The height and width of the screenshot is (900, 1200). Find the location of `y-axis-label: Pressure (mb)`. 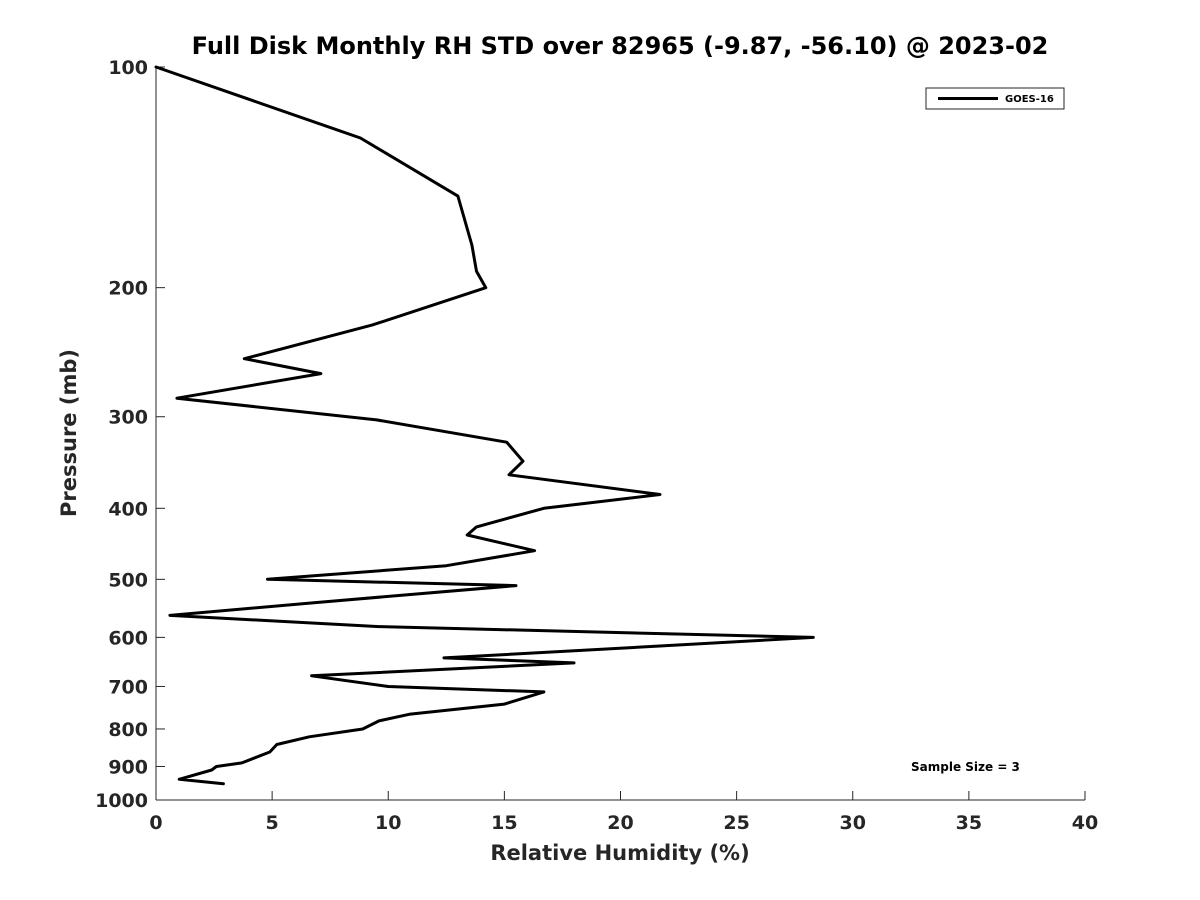

y-axis-label: Pressure (mb) is located at coordinates (69, 433).